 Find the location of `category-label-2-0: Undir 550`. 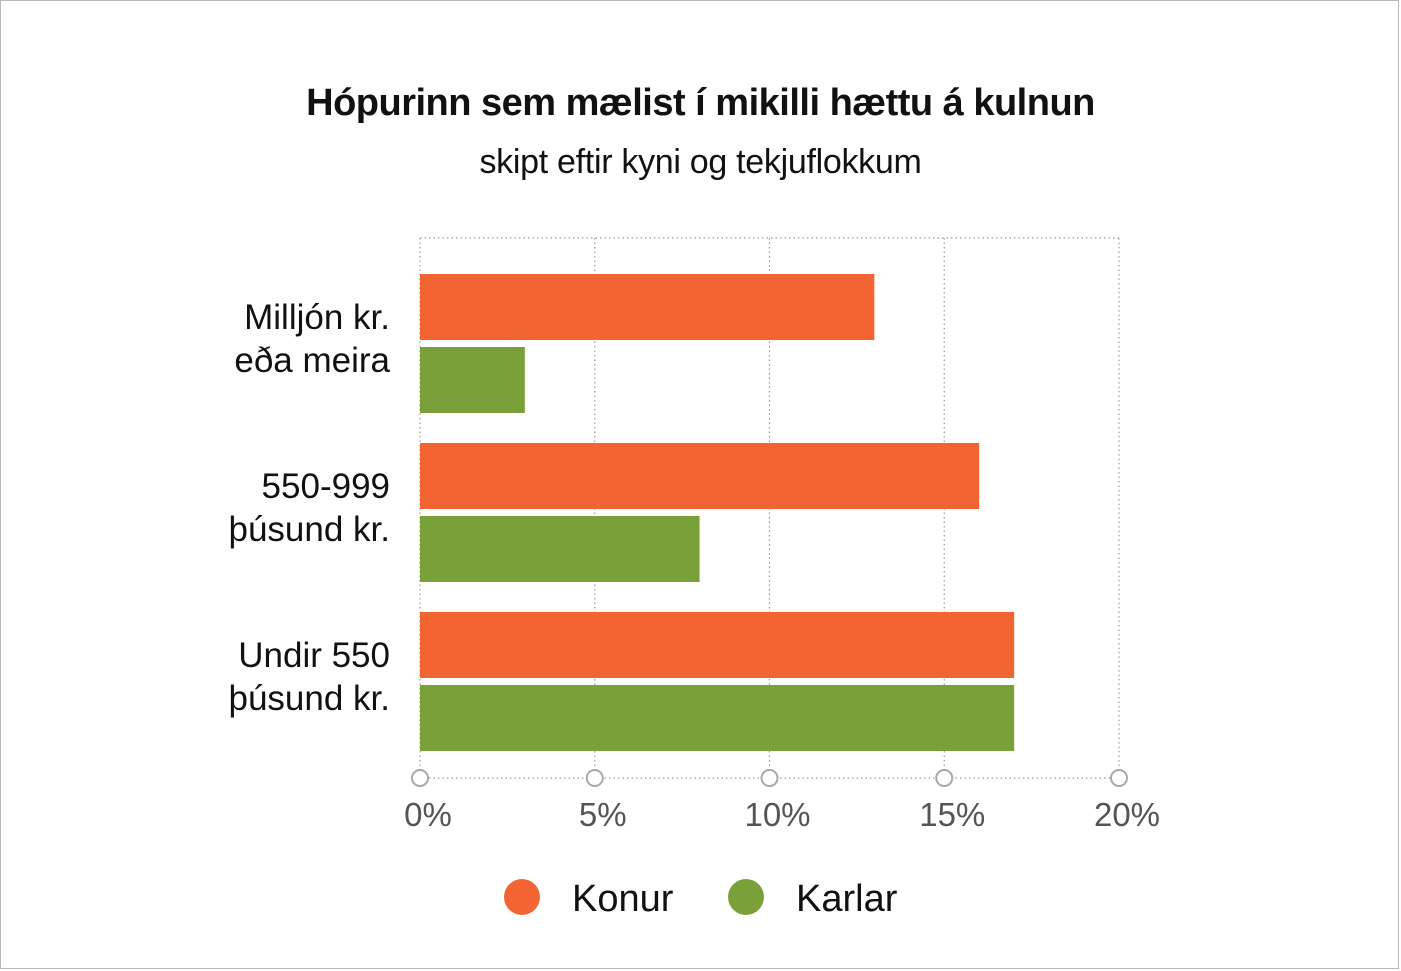

category-label-2-0: Undir 550 is located at coordinates (314, 655).